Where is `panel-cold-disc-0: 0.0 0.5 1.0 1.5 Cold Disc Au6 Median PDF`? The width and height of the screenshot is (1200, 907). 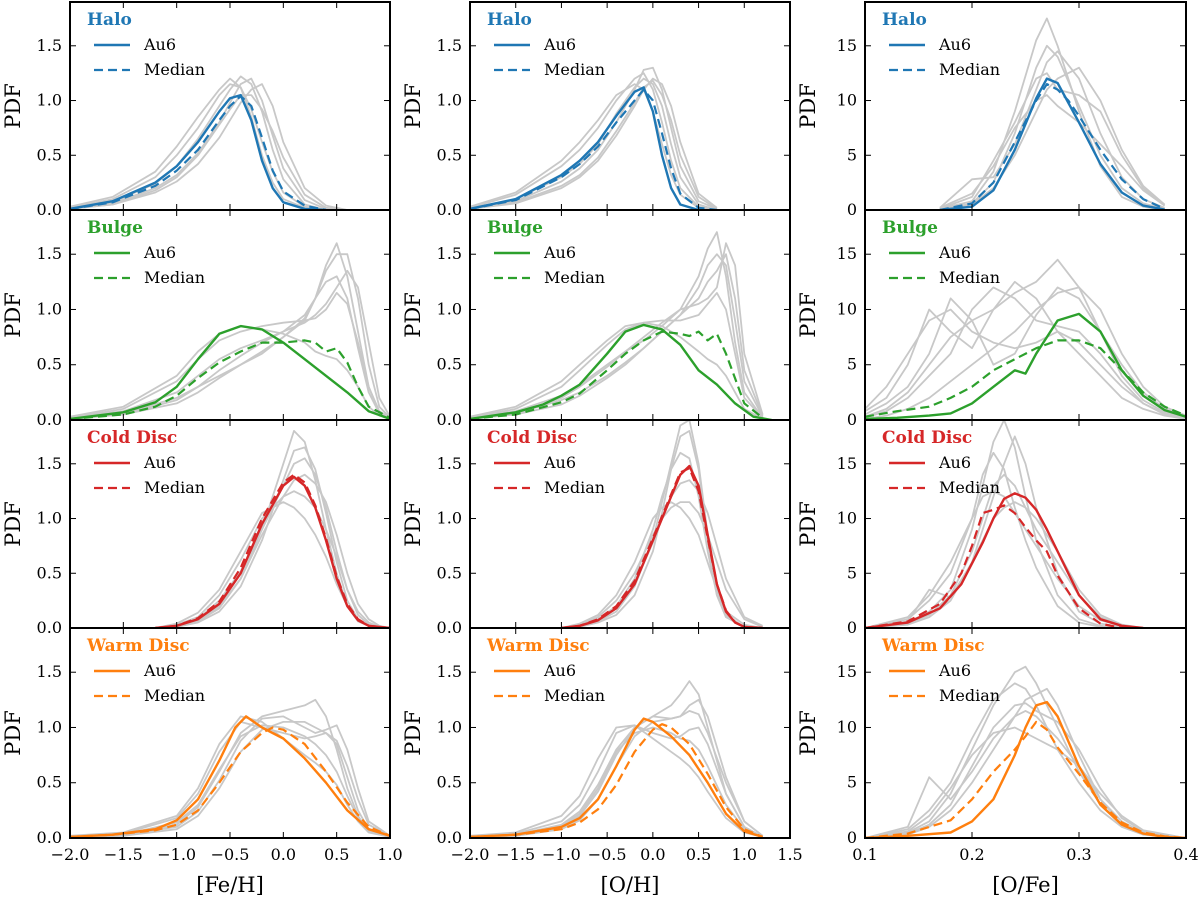 panel-cold-disc-0: 0.0 0.5 1.0 1.5 Cold Disc Au6 Median PDF is located at coordinates (196, 528).